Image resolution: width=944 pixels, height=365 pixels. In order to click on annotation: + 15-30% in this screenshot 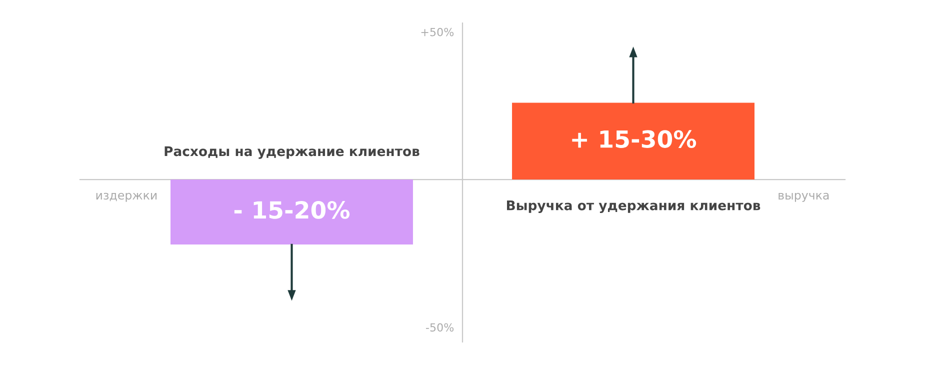, I will do `click(634, 139)`.